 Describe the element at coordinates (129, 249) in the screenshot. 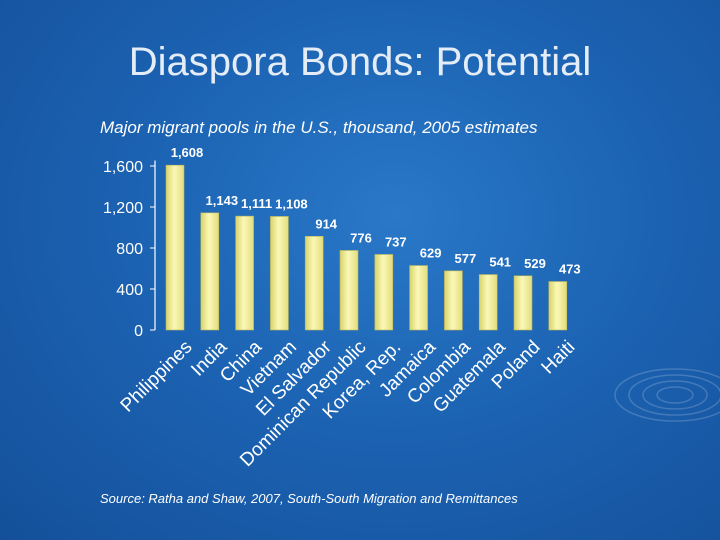

I see `y-tick-label: 800` at that location.